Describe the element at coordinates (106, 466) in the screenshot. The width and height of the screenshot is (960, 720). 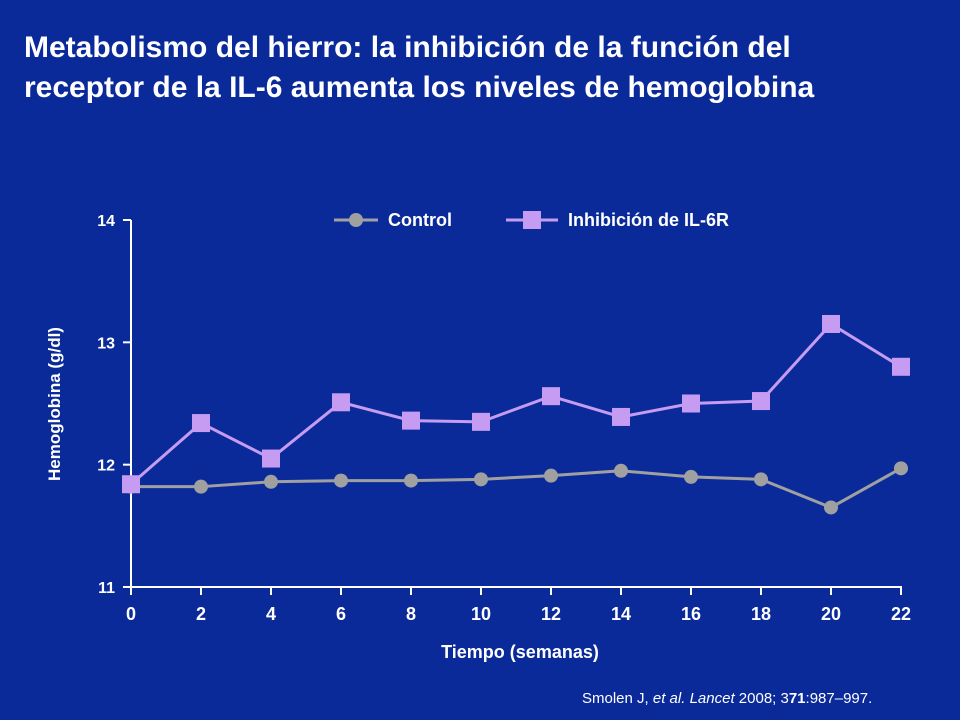
I see `y-tick-label: 12` at that location.